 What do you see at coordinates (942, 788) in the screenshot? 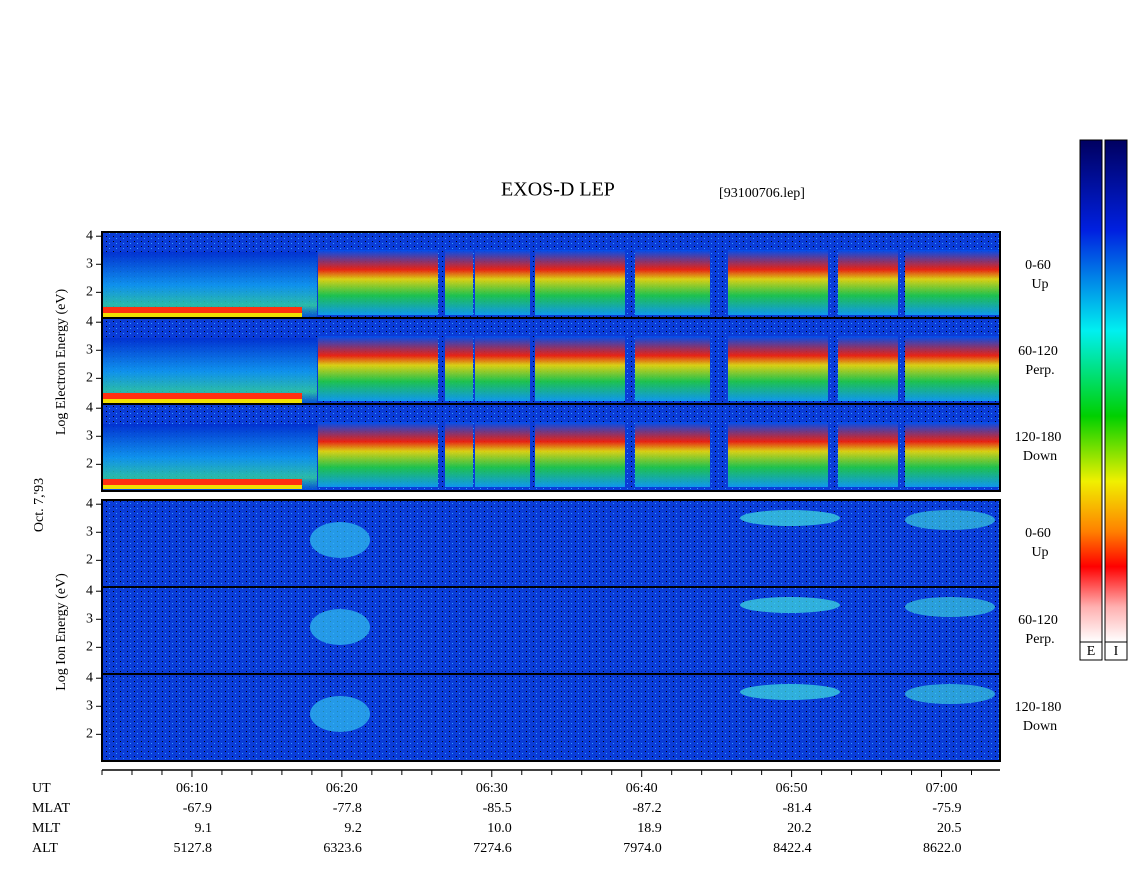
I see `x-tick-label: 07:00` at bounding box center [942, 788].